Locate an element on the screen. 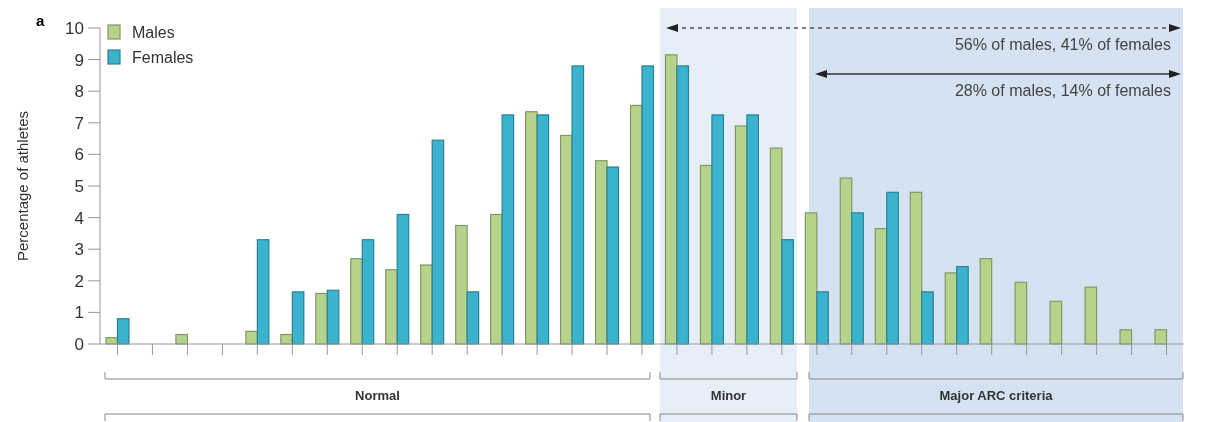 The height and width of the screenshot is (422, 1212). legend-label: Females is located at coordinates (163, 57).